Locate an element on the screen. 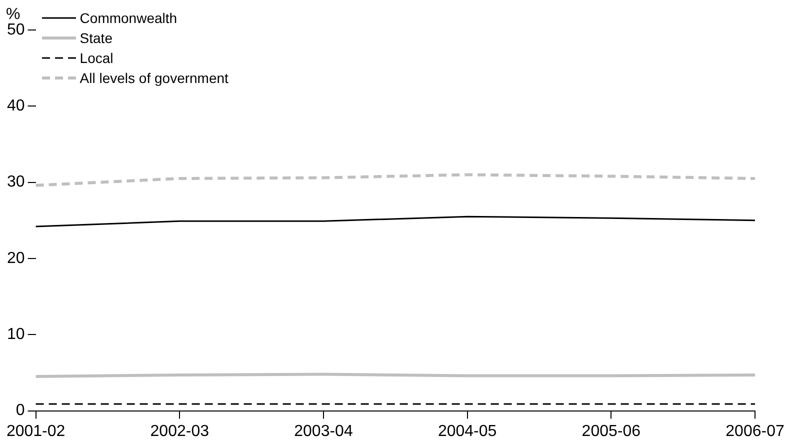  y-tick-label: 30 is located at coordinates (16, 182).